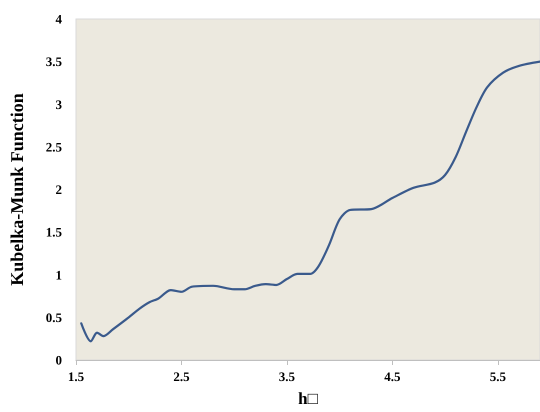 This screenshot has height=412, width=540. I want to click on x-tick-label: 1.5, so click(76, 376).